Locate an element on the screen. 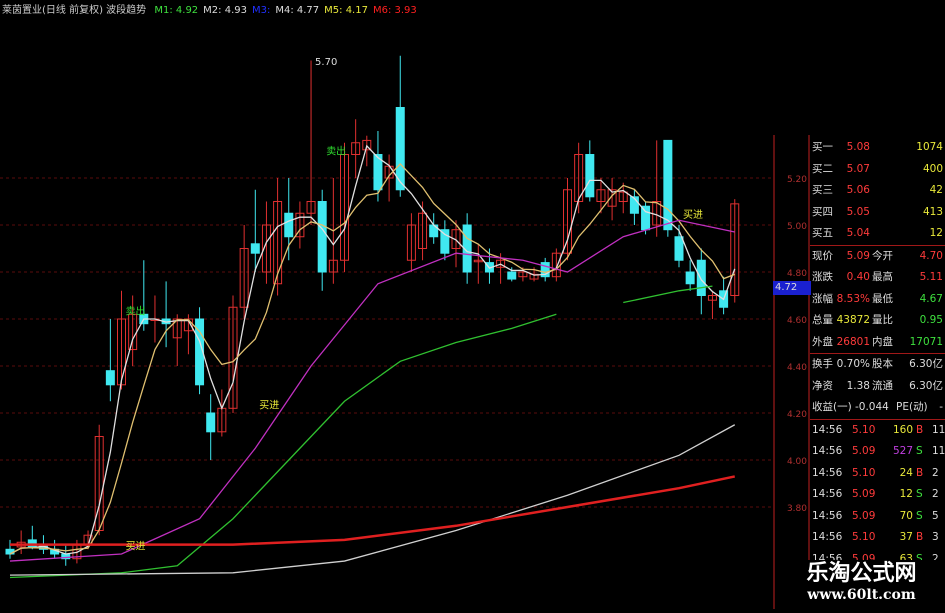  bid-label: 买五 is located at coordinates (822, 234).